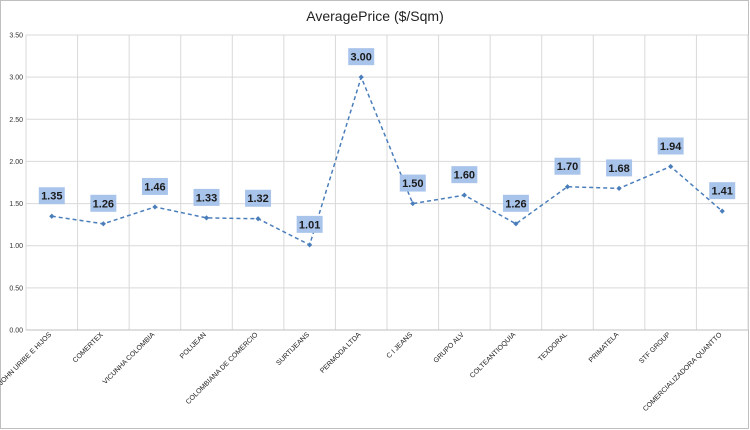  What do you see at coordinates (16, 162) in the screenshot?
I see `y-tick-label: 2.00` at bounding box center [16, 162].